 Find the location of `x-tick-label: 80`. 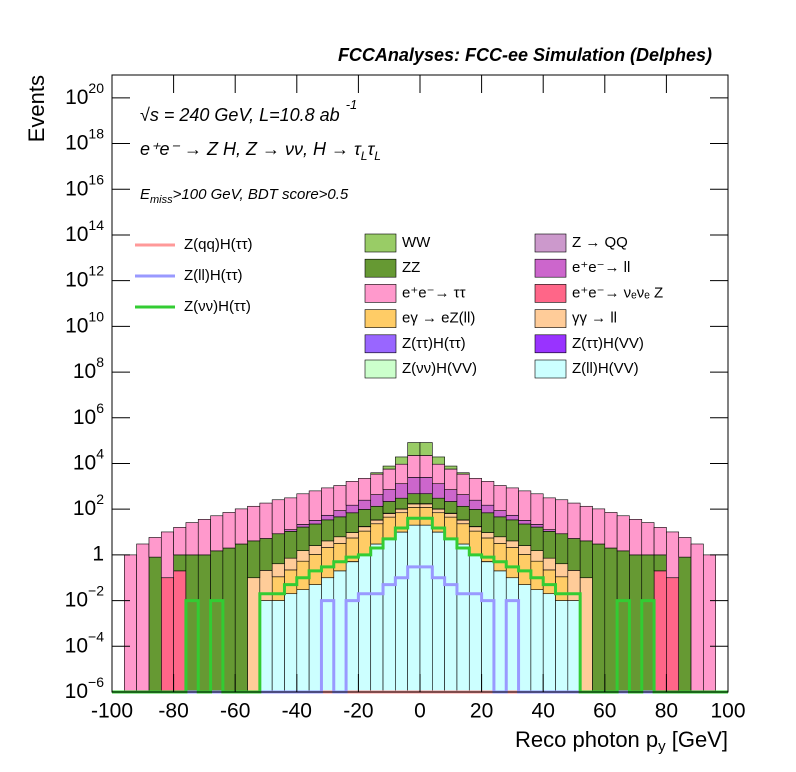

x-tick-label: 80 is located at coordinates (666, 711).